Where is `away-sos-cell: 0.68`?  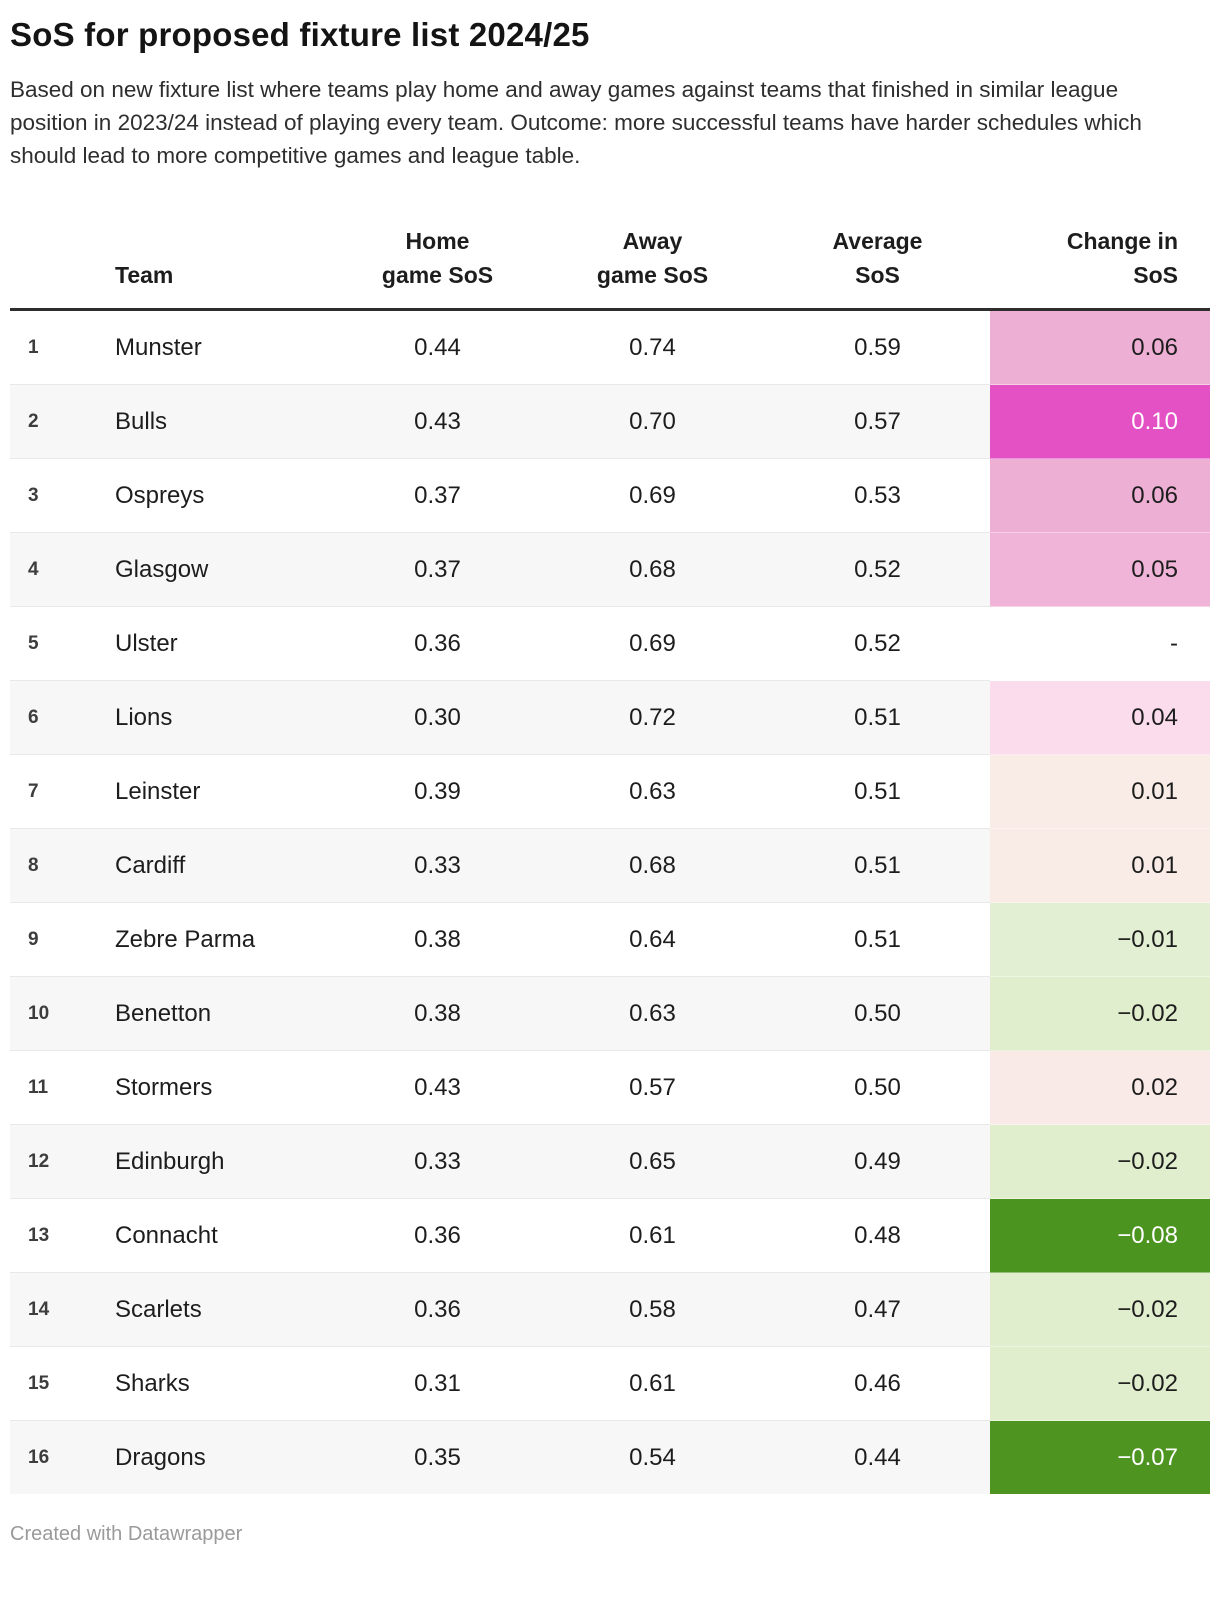 away-sos-cell: 0.68 is located at coordinates (652, 569).